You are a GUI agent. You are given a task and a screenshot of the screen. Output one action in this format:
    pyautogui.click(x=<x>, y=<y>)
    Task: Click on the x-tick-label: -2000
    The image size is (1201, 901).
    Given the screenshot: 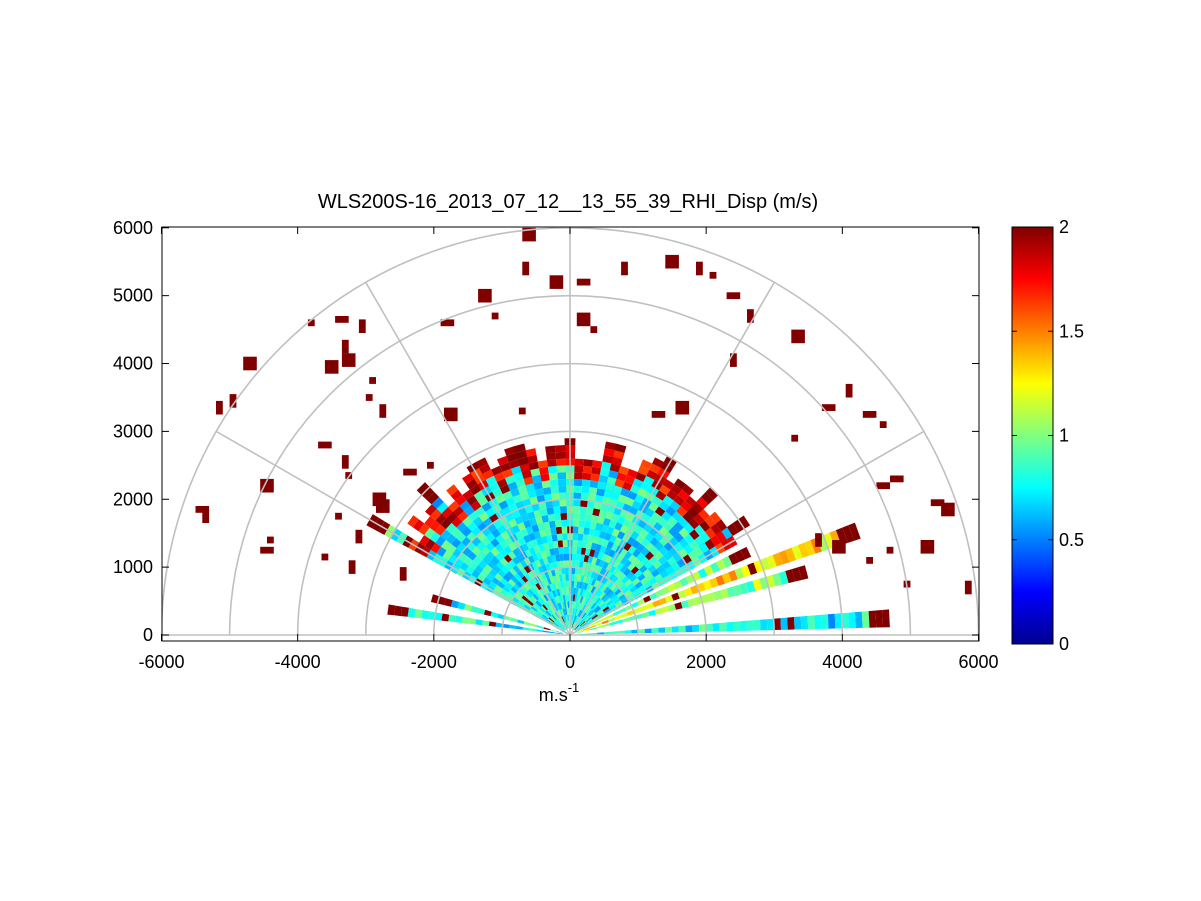 What is the action you would take?
    pyautogui.click(x=434, y=662)
    